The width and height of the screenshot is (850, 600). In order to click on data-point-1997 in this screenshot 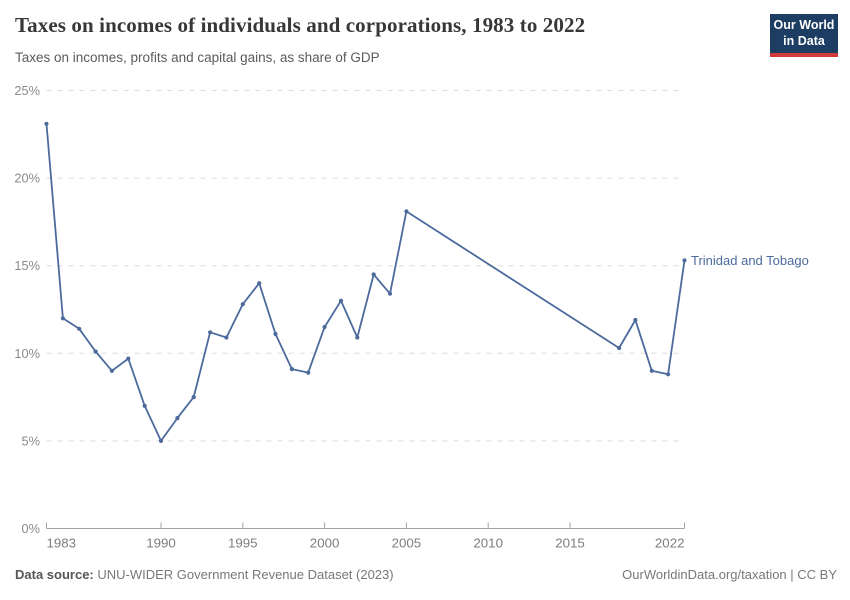, I will do `click(275, 334)`.